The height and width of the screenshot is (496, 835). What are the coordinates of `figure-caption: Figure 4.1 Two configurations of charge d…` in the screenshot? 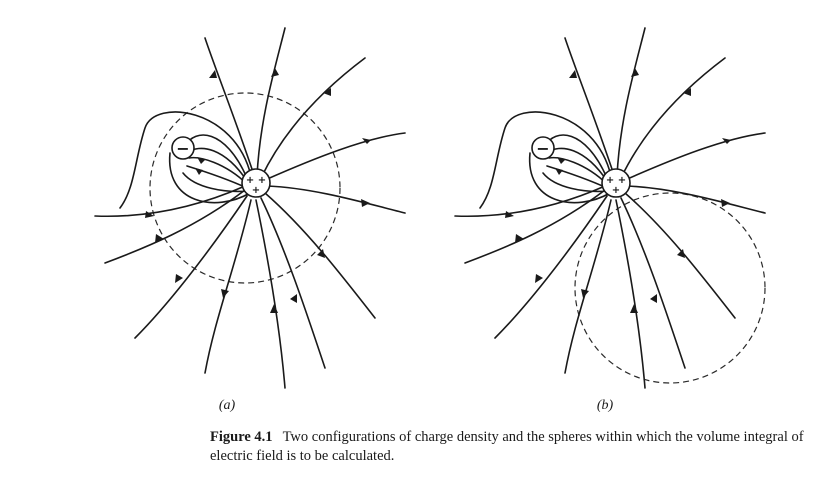 It's located at (515, 447).